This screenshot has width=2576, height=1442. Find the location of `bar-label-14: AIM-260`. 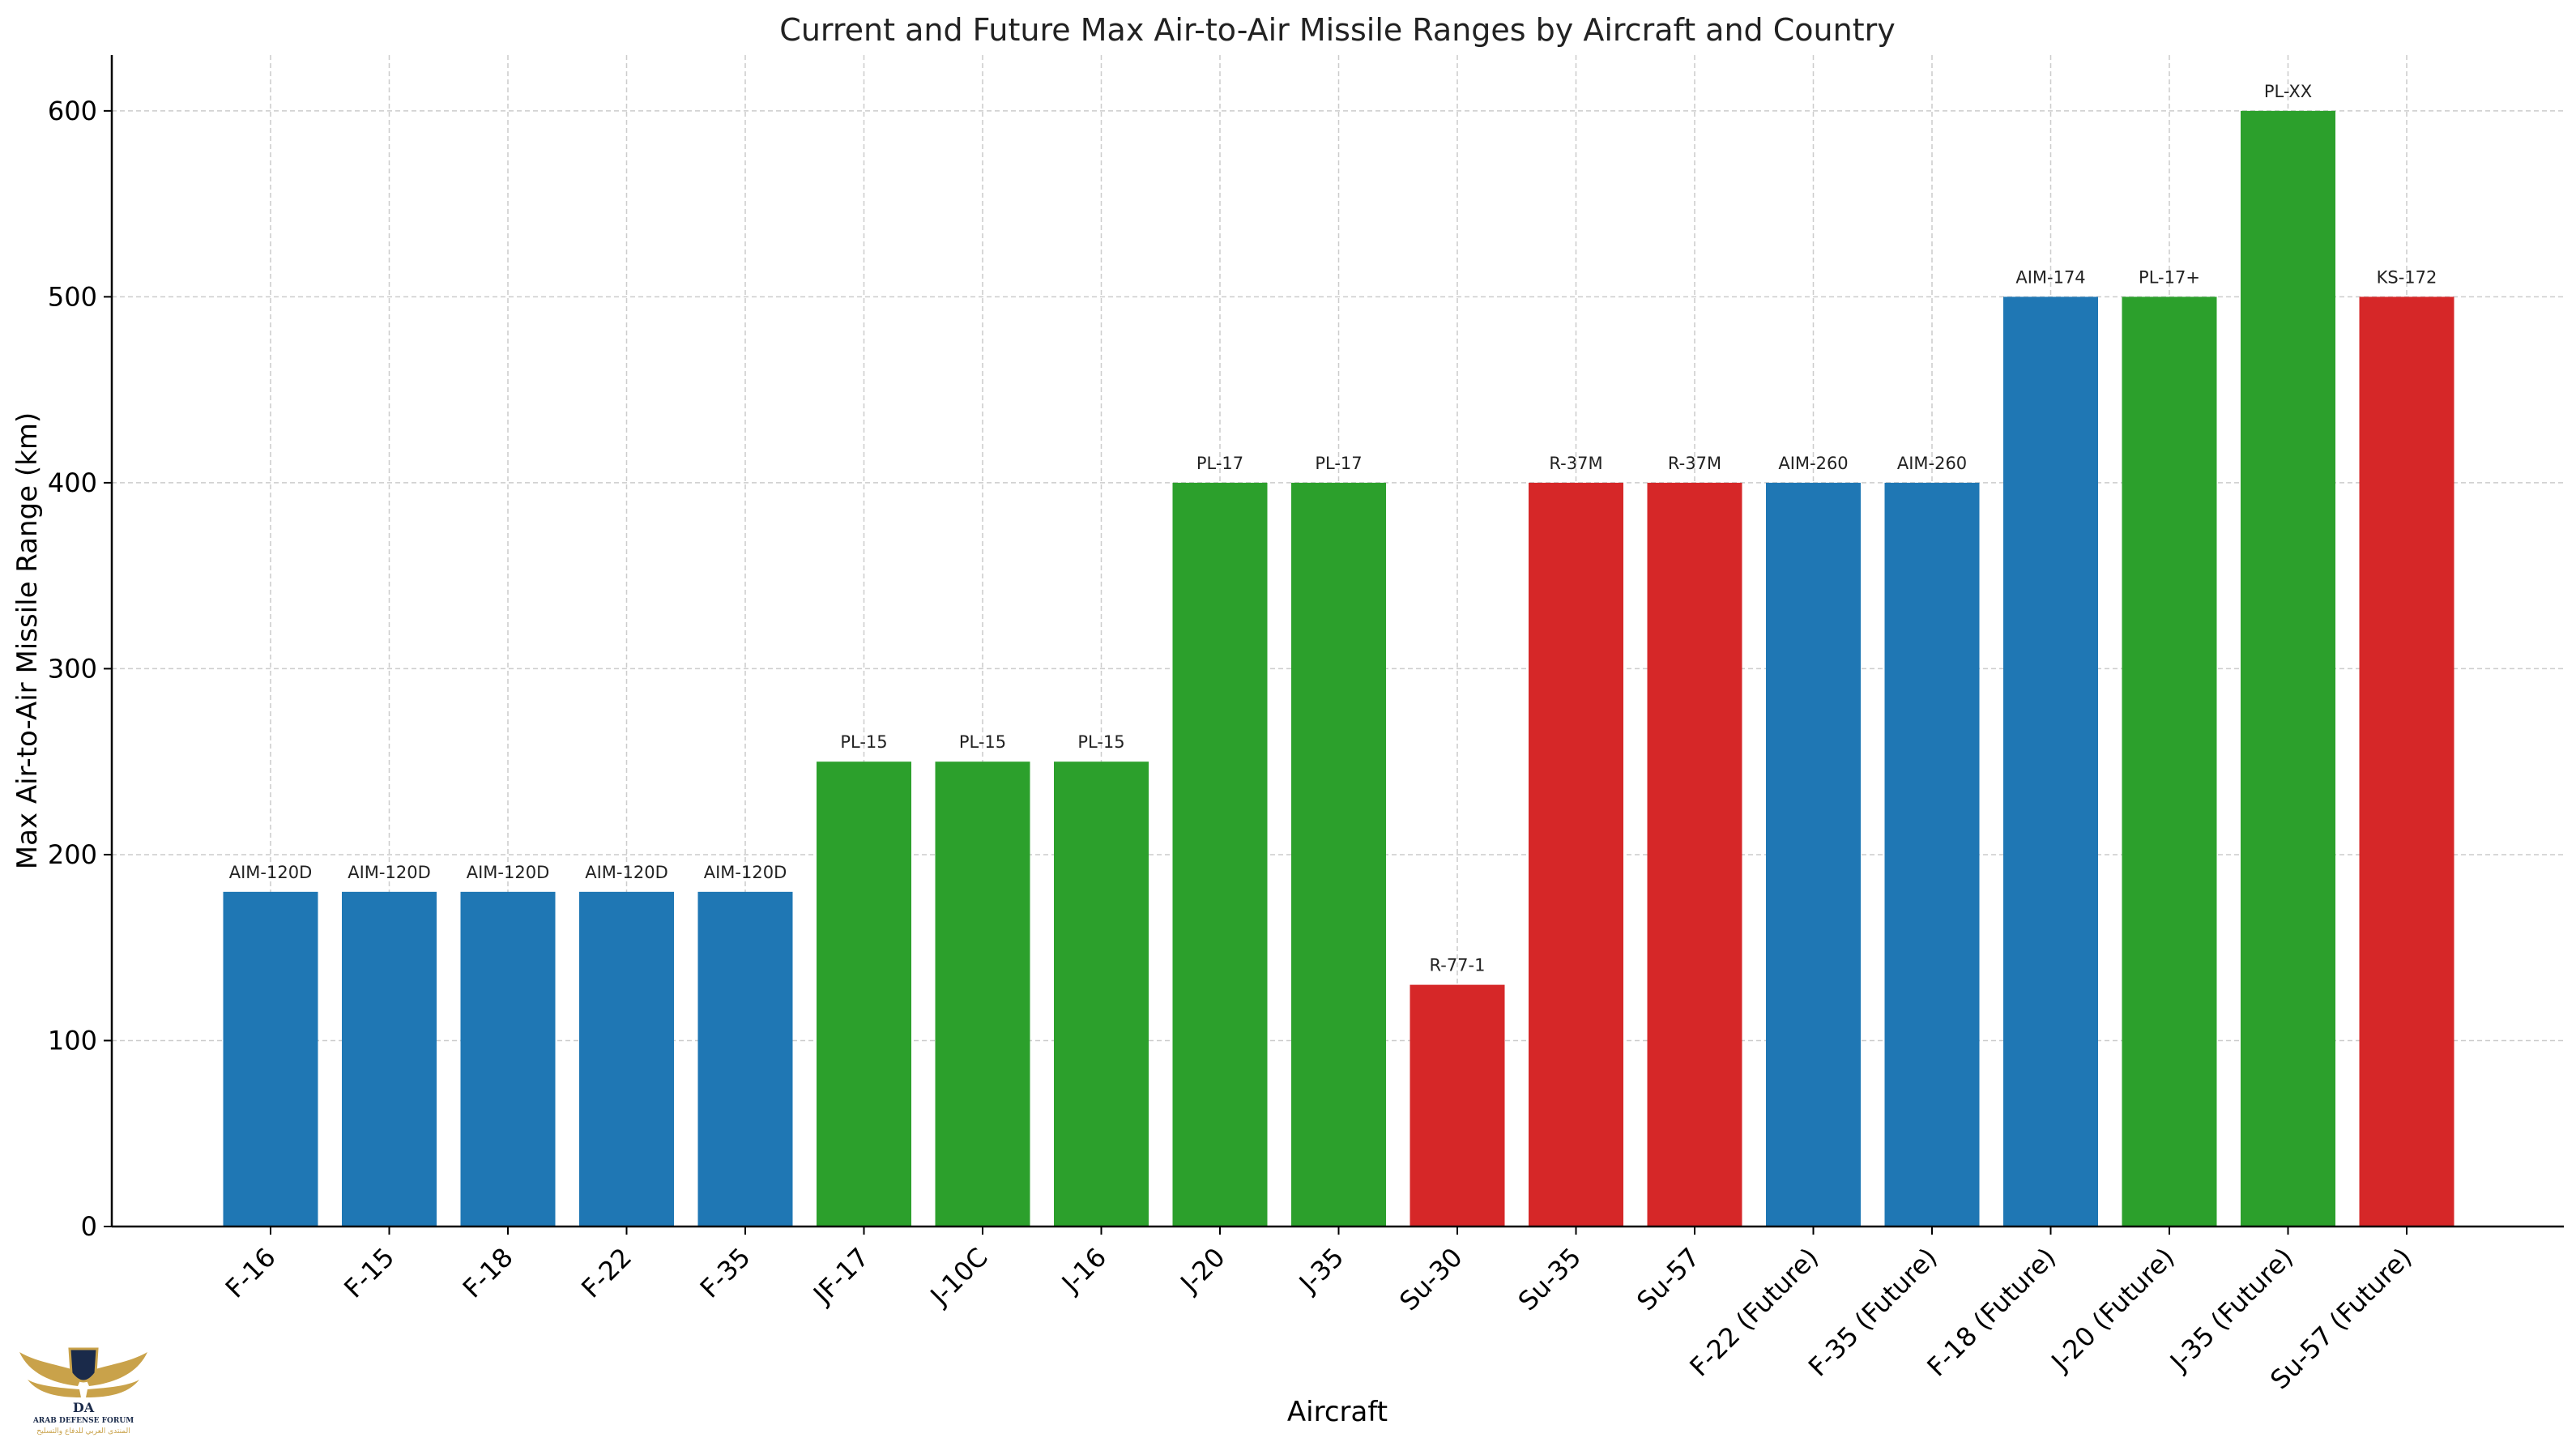

bar-label-14: AIM-260 is located at coordinates (1932, 463).